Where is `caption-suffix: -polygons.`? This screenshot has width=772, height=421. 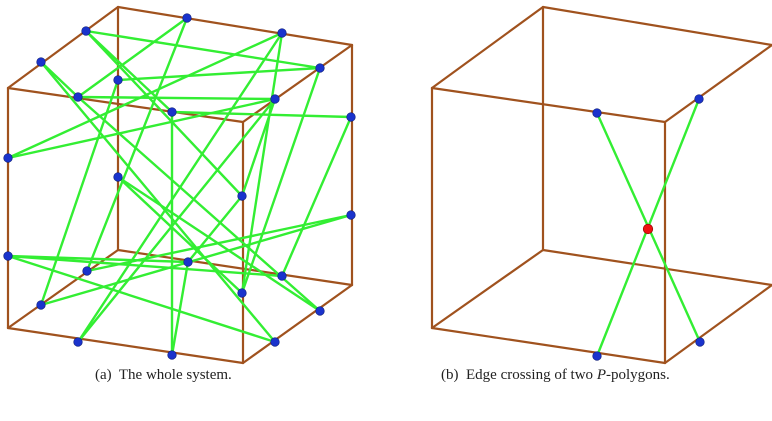 caption-suffix: -polygons. is located at coordinates (637, 375).